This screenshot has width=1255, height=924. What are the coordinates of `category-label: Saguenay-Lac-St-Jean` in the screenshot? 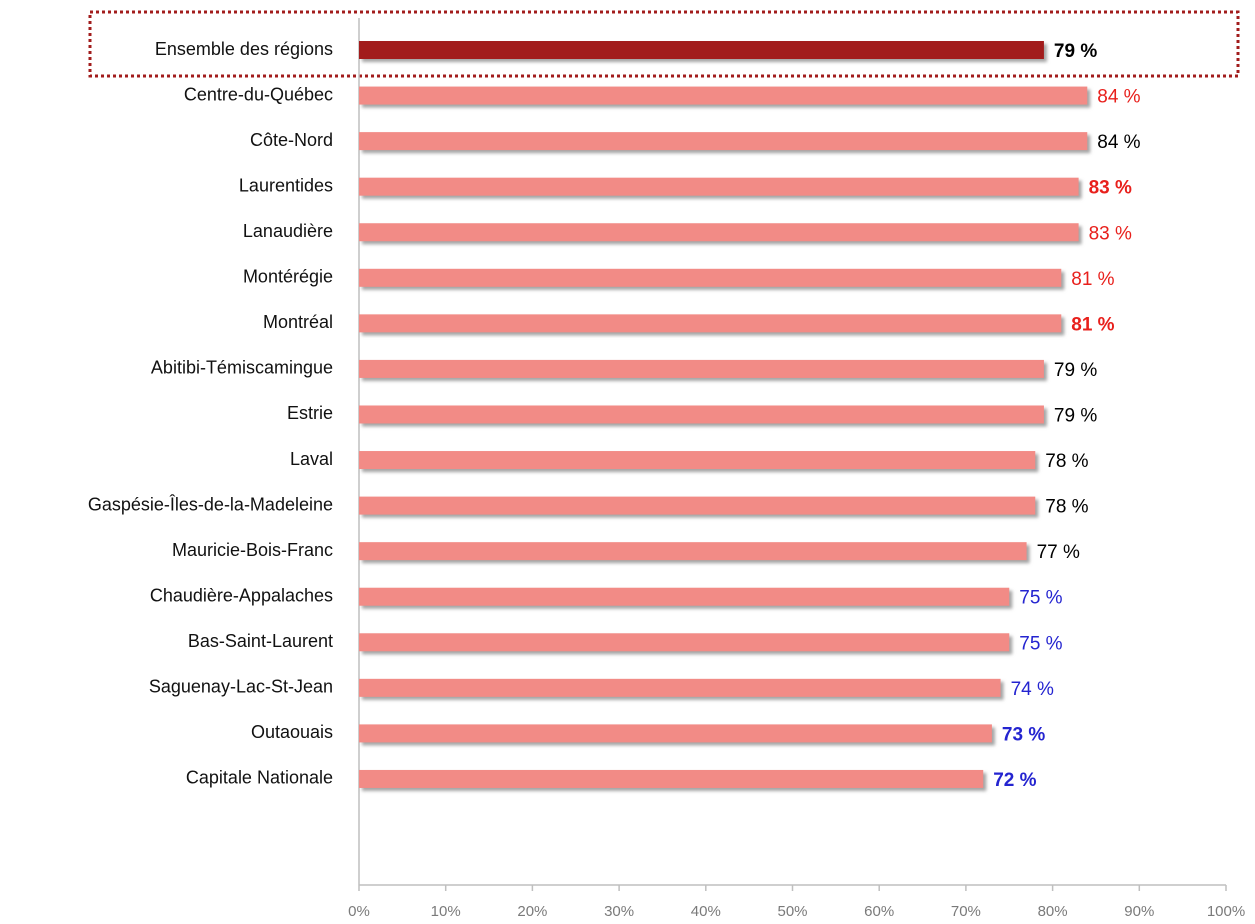 It's located at (241, 687).